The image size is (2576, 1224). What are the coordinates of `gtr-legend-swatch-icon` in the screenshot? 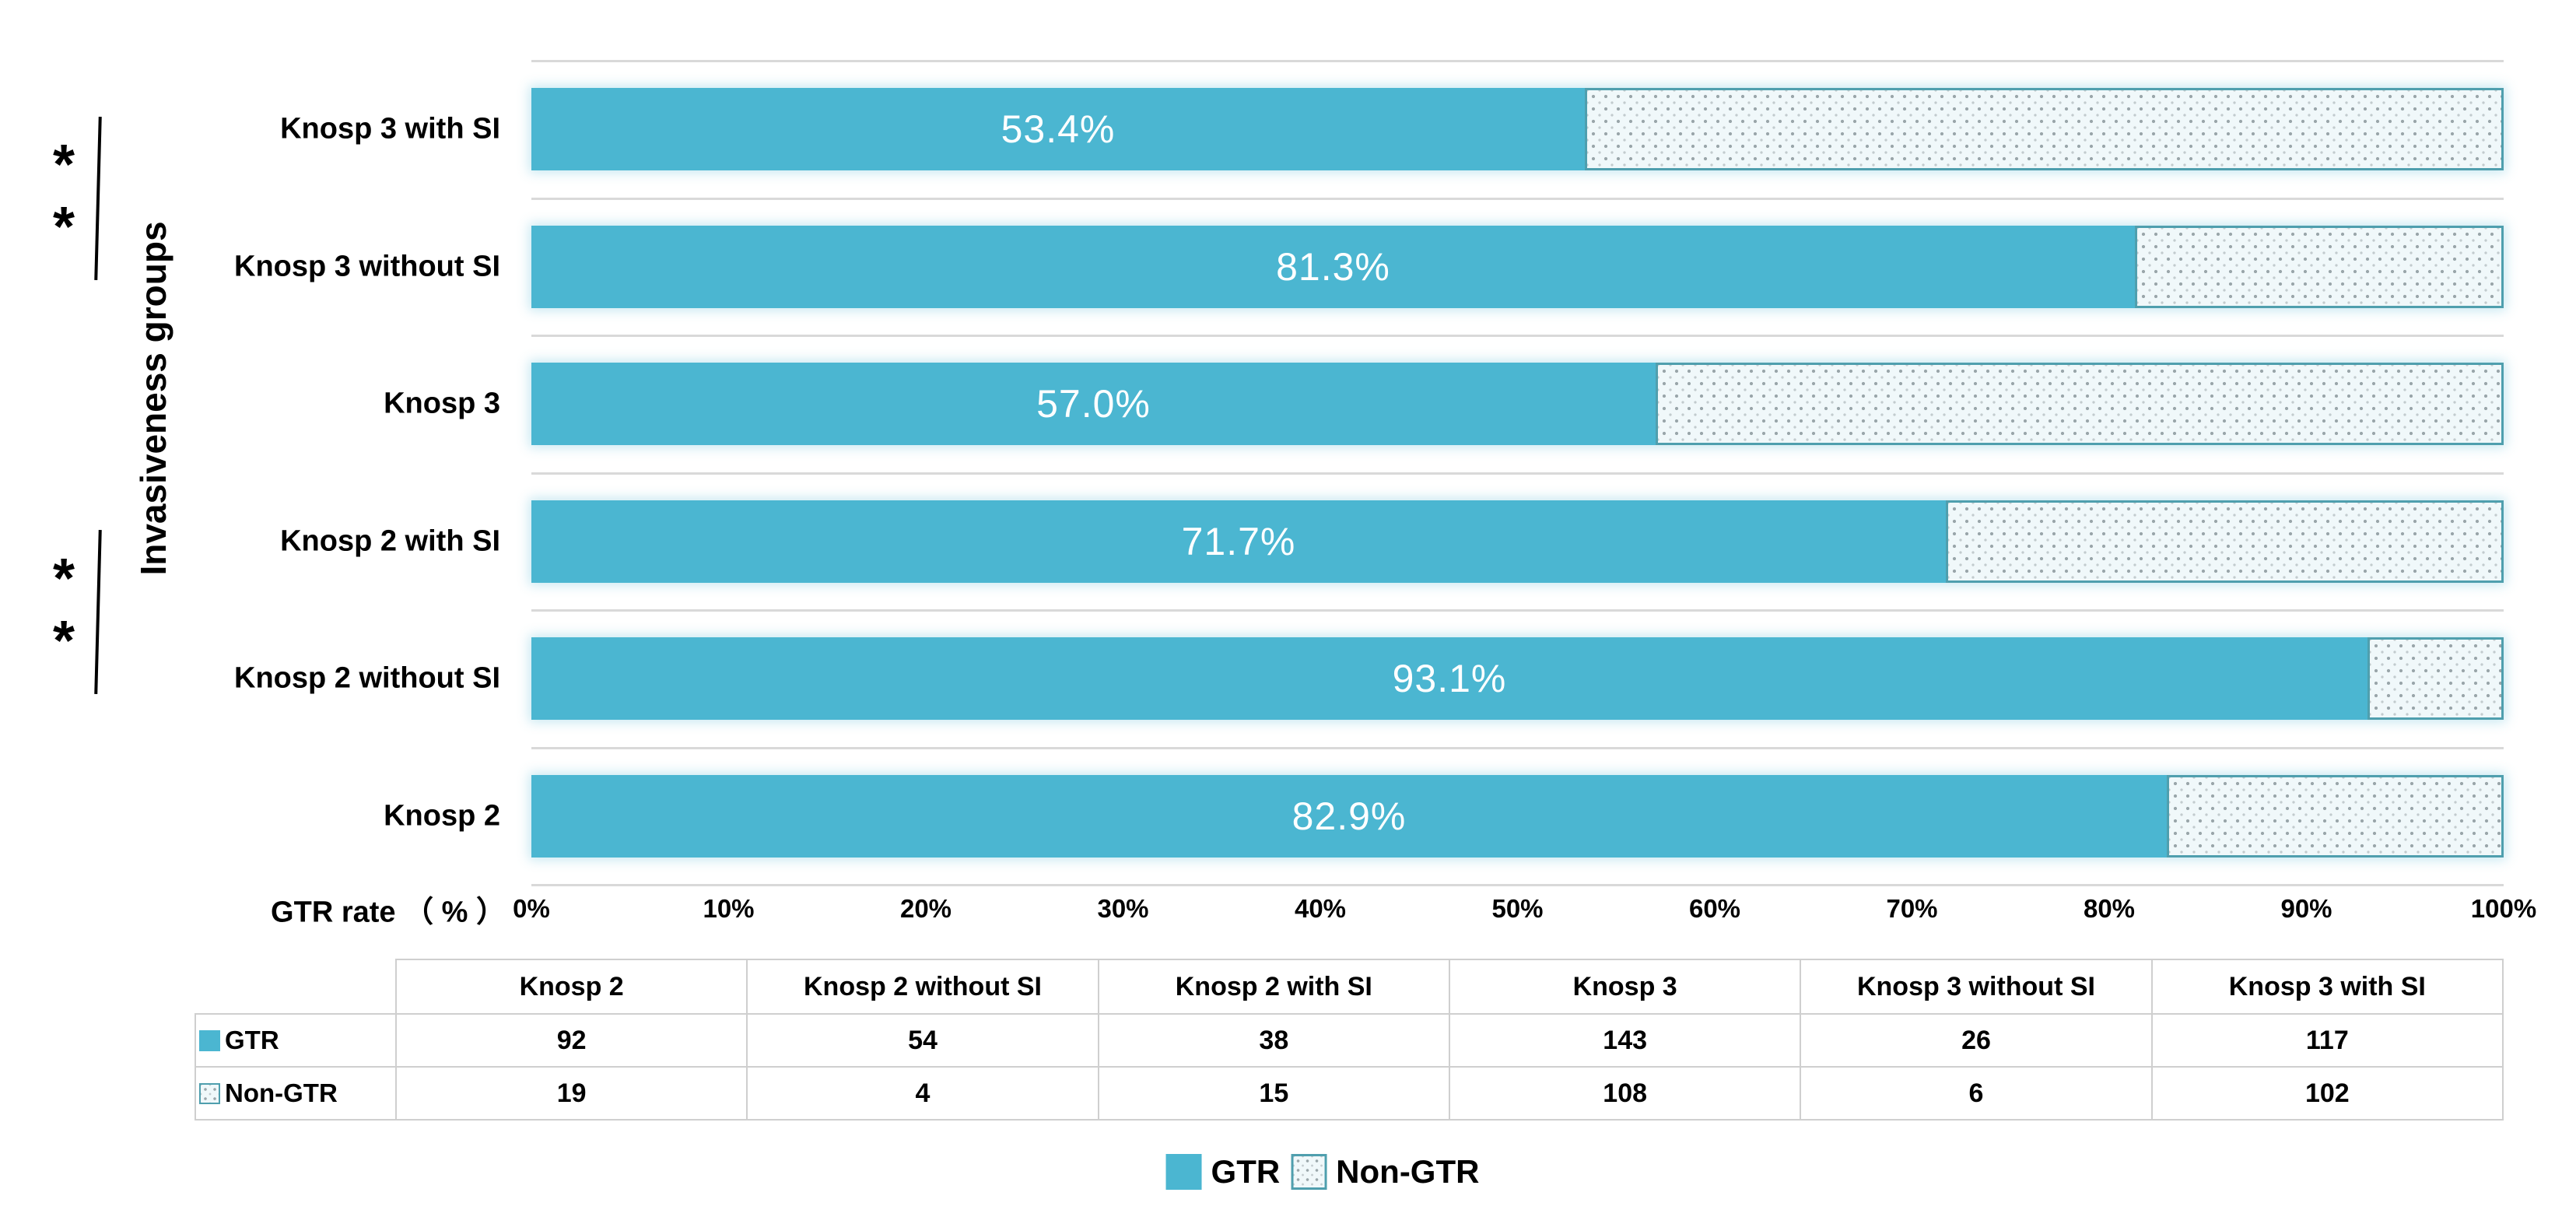 It's located at (1183, 1172).